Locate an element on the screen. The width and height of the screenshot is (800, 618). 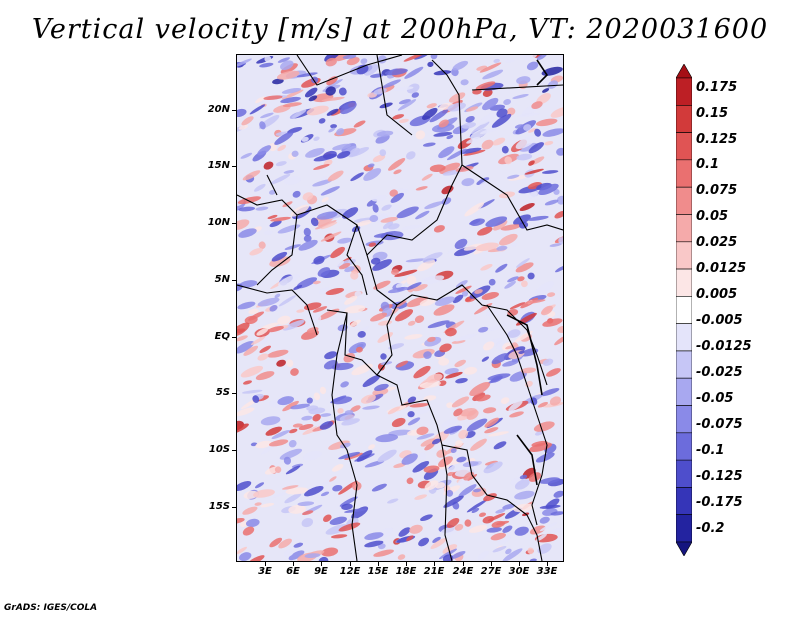
lon-label-18e: 18E is located at coordinates (406, 571).